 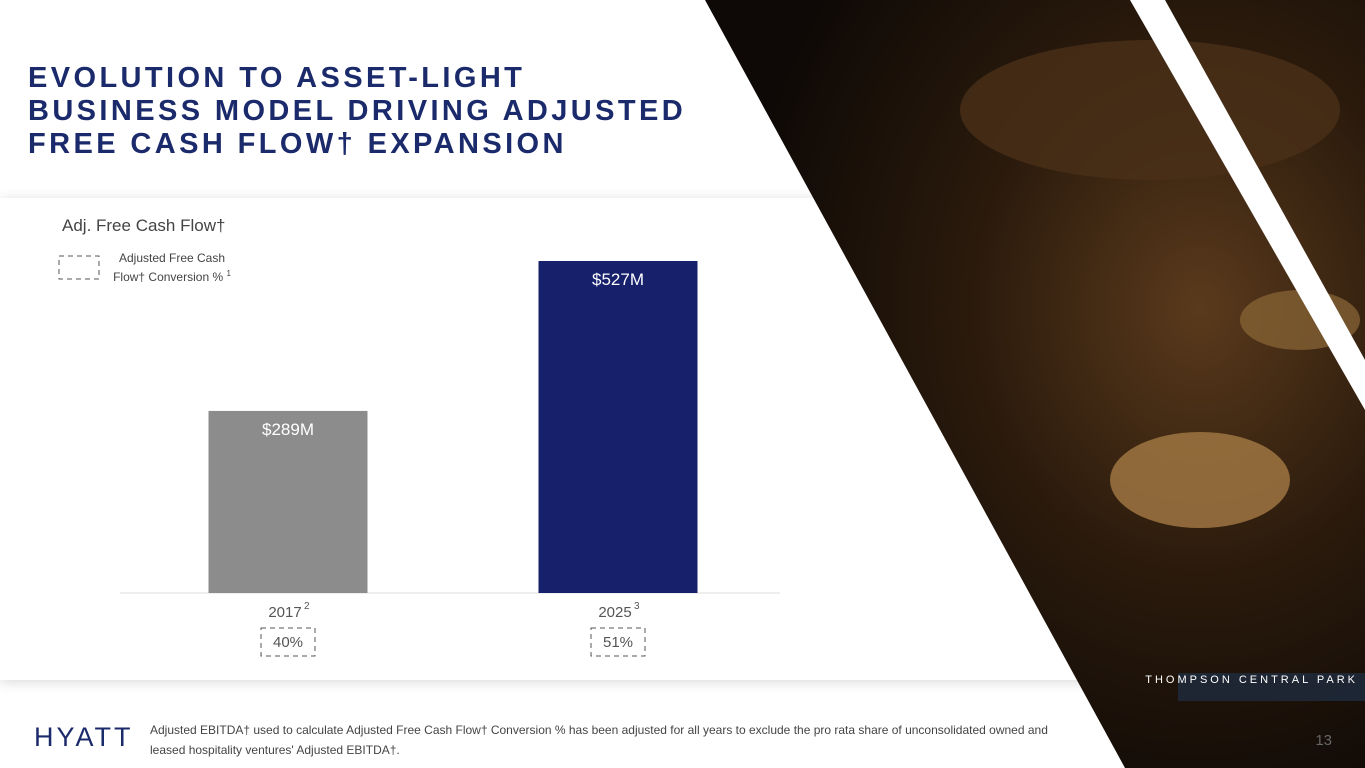 What do you see at coordinates (1247, 205) in the screenshot?
I see `photo-stripe` at bounding box center [1247, 205].